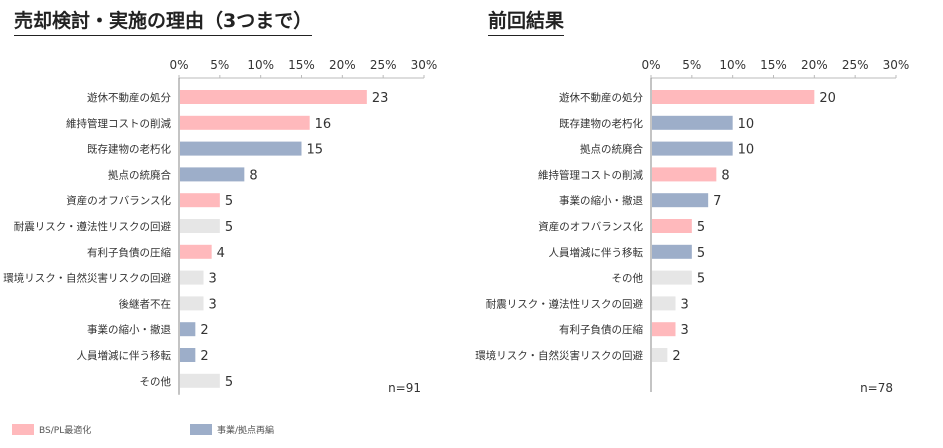  Describe the element at coordinates (178, 65) in the screenshot. I see `left-x-tick-label: 0%` at that location.